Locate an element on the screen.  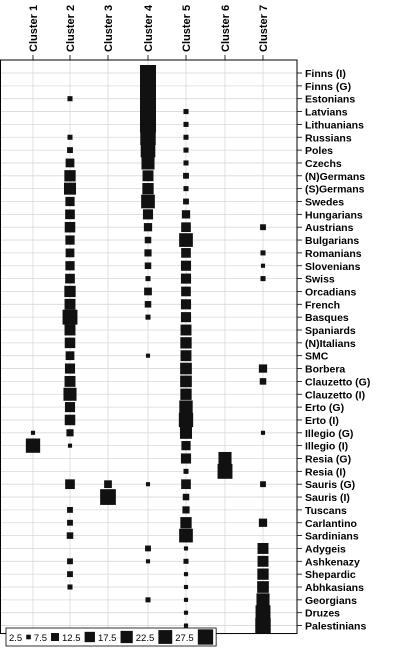
row-label: Erto (I) is located at coordinates (322, 421).